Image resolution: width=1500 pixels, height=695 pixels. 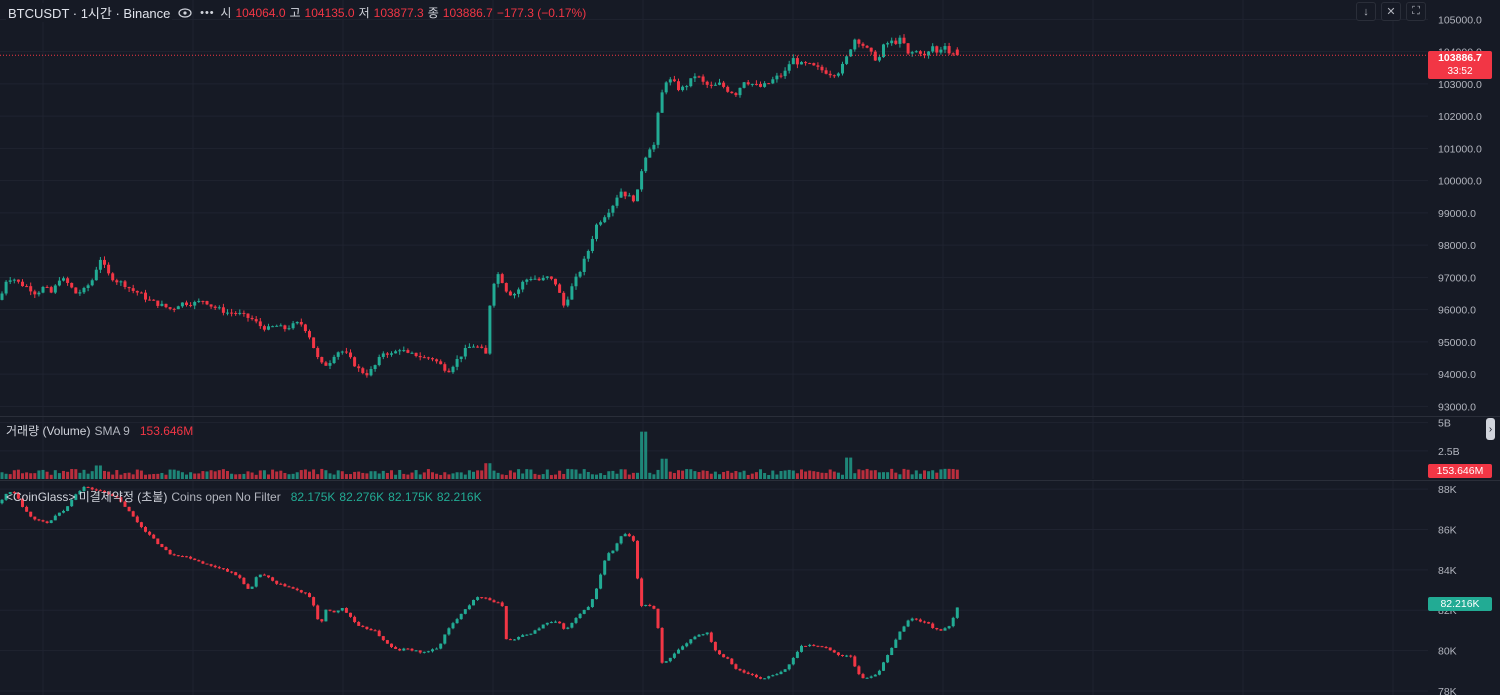 I want to click on close-label: 종, so click(x=433, y=13).